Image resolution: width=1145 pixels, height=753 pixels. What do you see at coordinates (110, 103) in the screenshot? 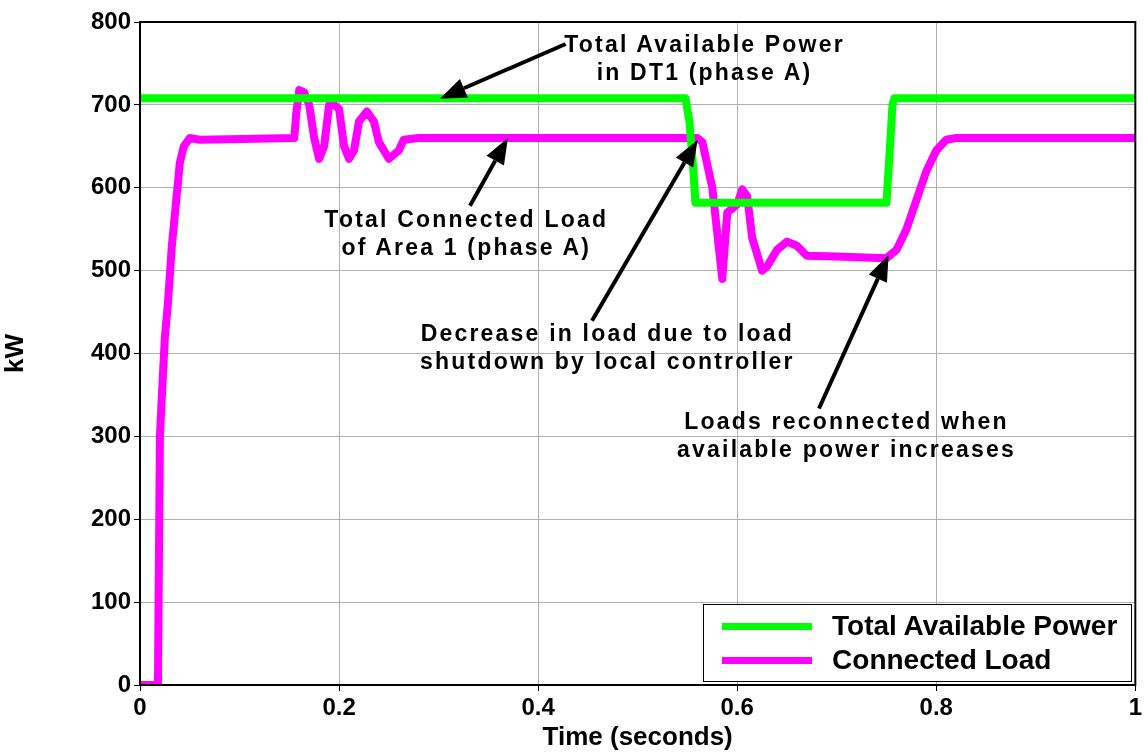
I see `y-tick-label: 700` at bounding box center [110, 103].